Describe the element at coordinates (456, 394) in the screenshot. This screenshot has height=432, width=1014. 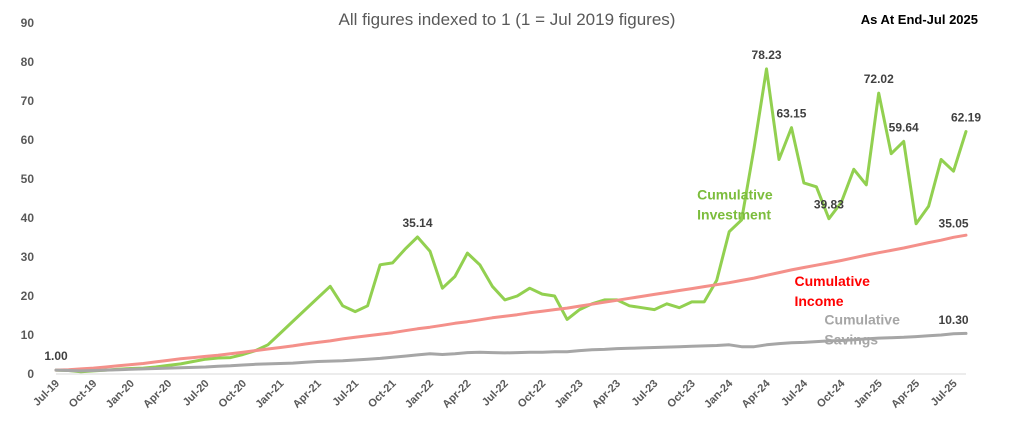
I see `x-tick-label: Apr-22` at that location.